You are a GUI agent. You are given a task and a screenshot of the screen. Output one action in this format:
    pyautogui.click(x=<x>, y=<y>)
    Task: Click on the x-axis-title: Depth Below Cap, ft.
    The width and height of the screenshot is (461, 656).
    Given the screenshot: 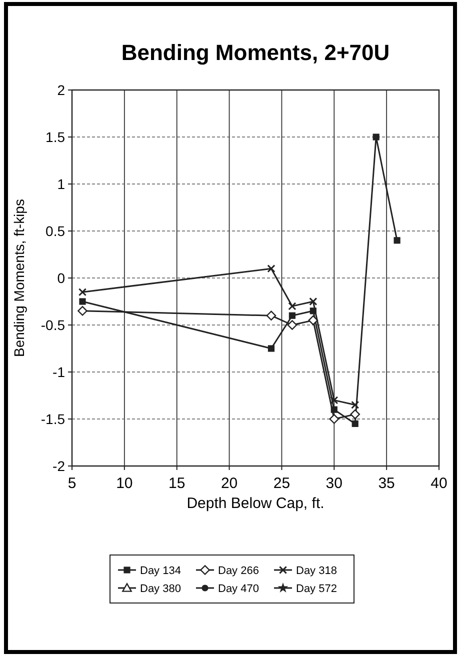 What is the action you would take?
    pyautogui.click(x=255, y=503)
    